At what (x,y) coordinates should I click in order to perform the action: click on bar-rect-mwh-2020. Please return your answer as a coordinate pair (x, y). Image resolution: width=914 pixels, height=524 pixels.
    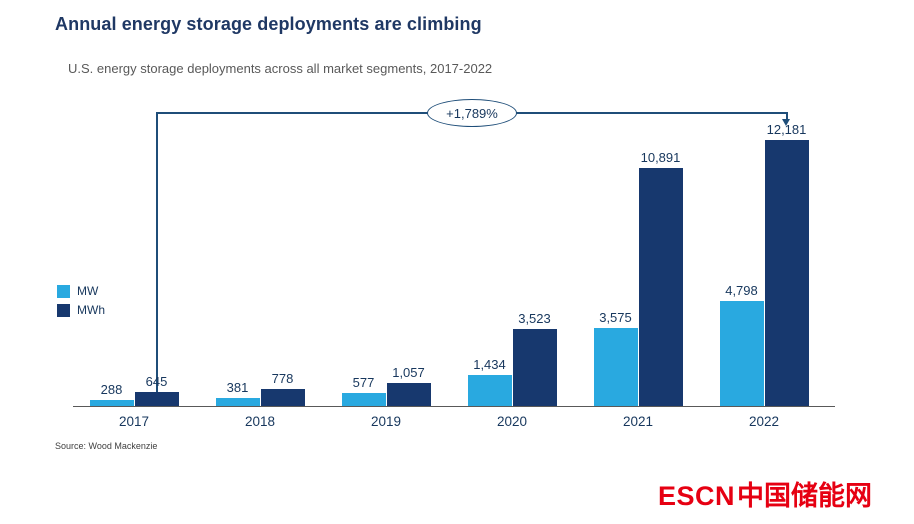
    Looking at the image, I should click on (534, 367).